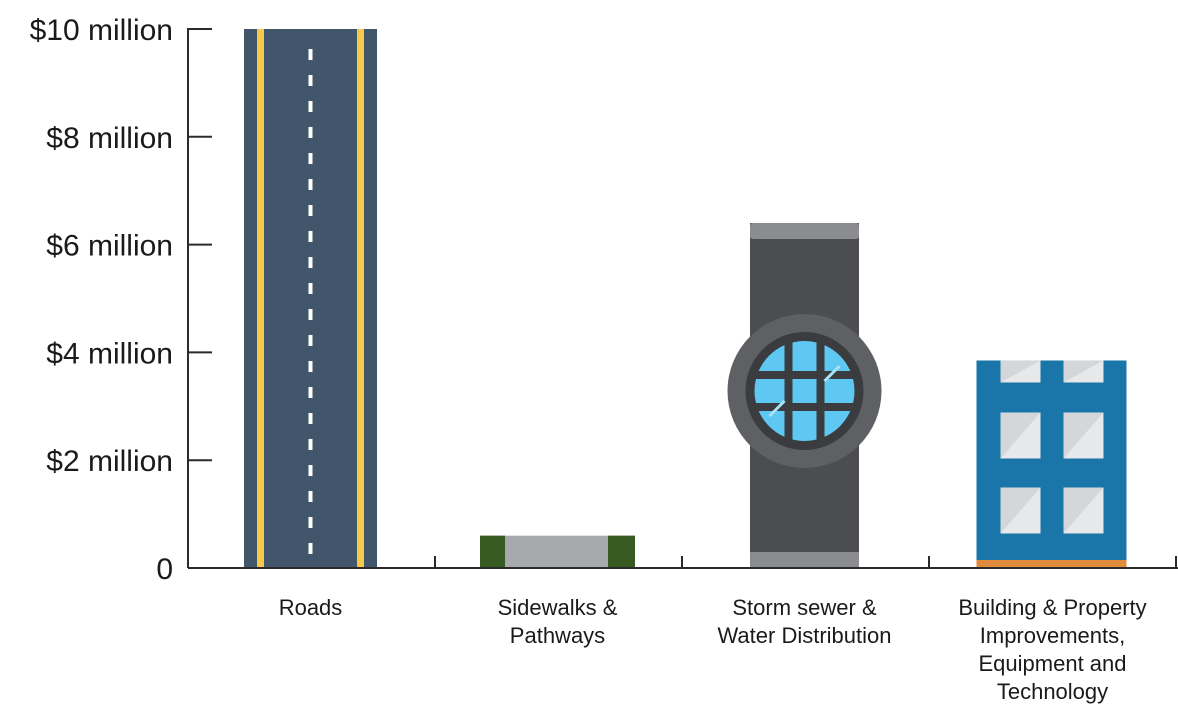 Image resolution: width=1178 pixels, height=706 pixels. What do you see at coordinates (558, 621) in the screenshot?
I see `x-category-label: Sidewalks & Pathways` at bounding box center [558, 621].